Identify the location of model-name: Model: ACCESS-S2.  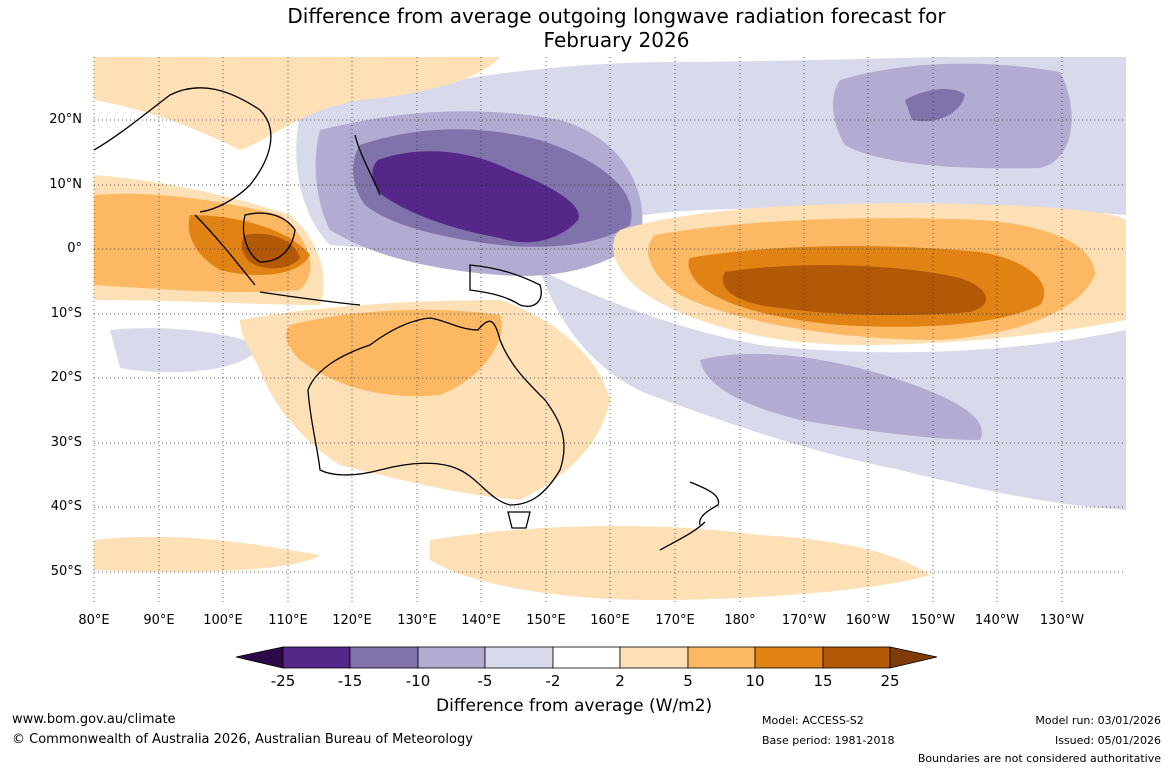
(813, 720).